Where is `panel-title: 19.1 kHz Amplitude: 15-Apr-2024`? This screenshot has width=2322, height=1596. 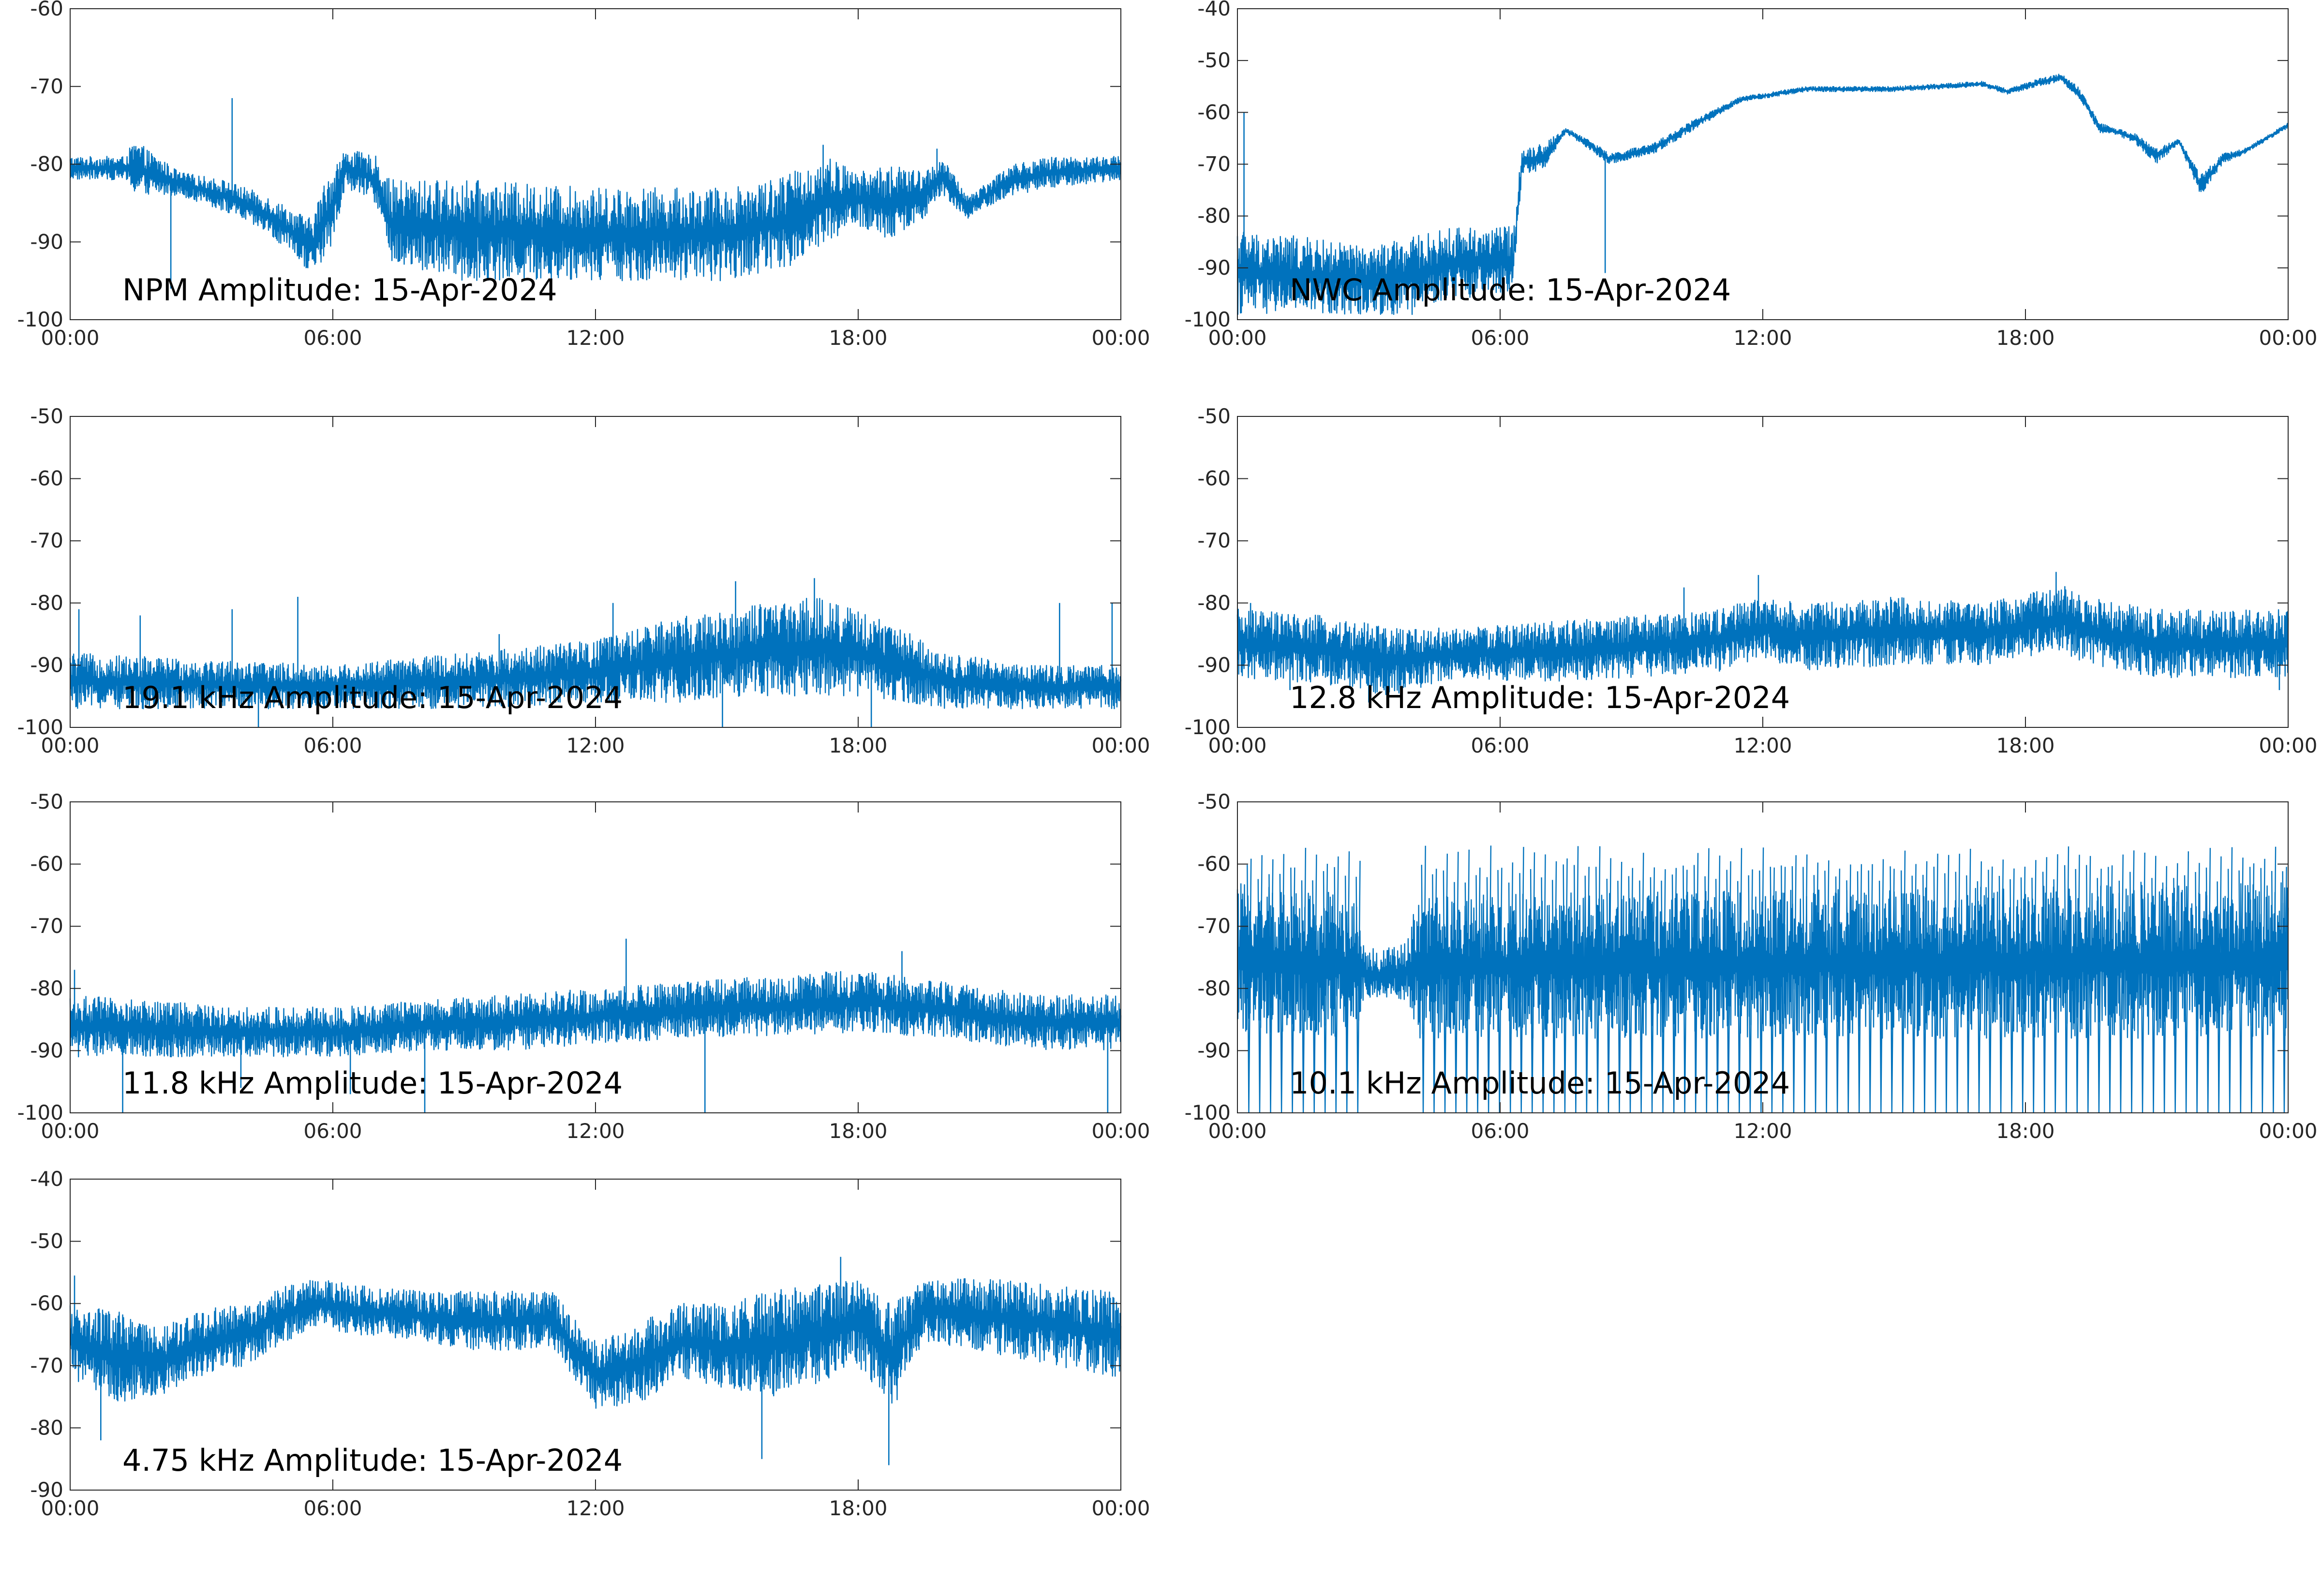
panel-title: 19.1 kHz Amplitude: 15-Apr-2024 is located at coordinates (372, 697).